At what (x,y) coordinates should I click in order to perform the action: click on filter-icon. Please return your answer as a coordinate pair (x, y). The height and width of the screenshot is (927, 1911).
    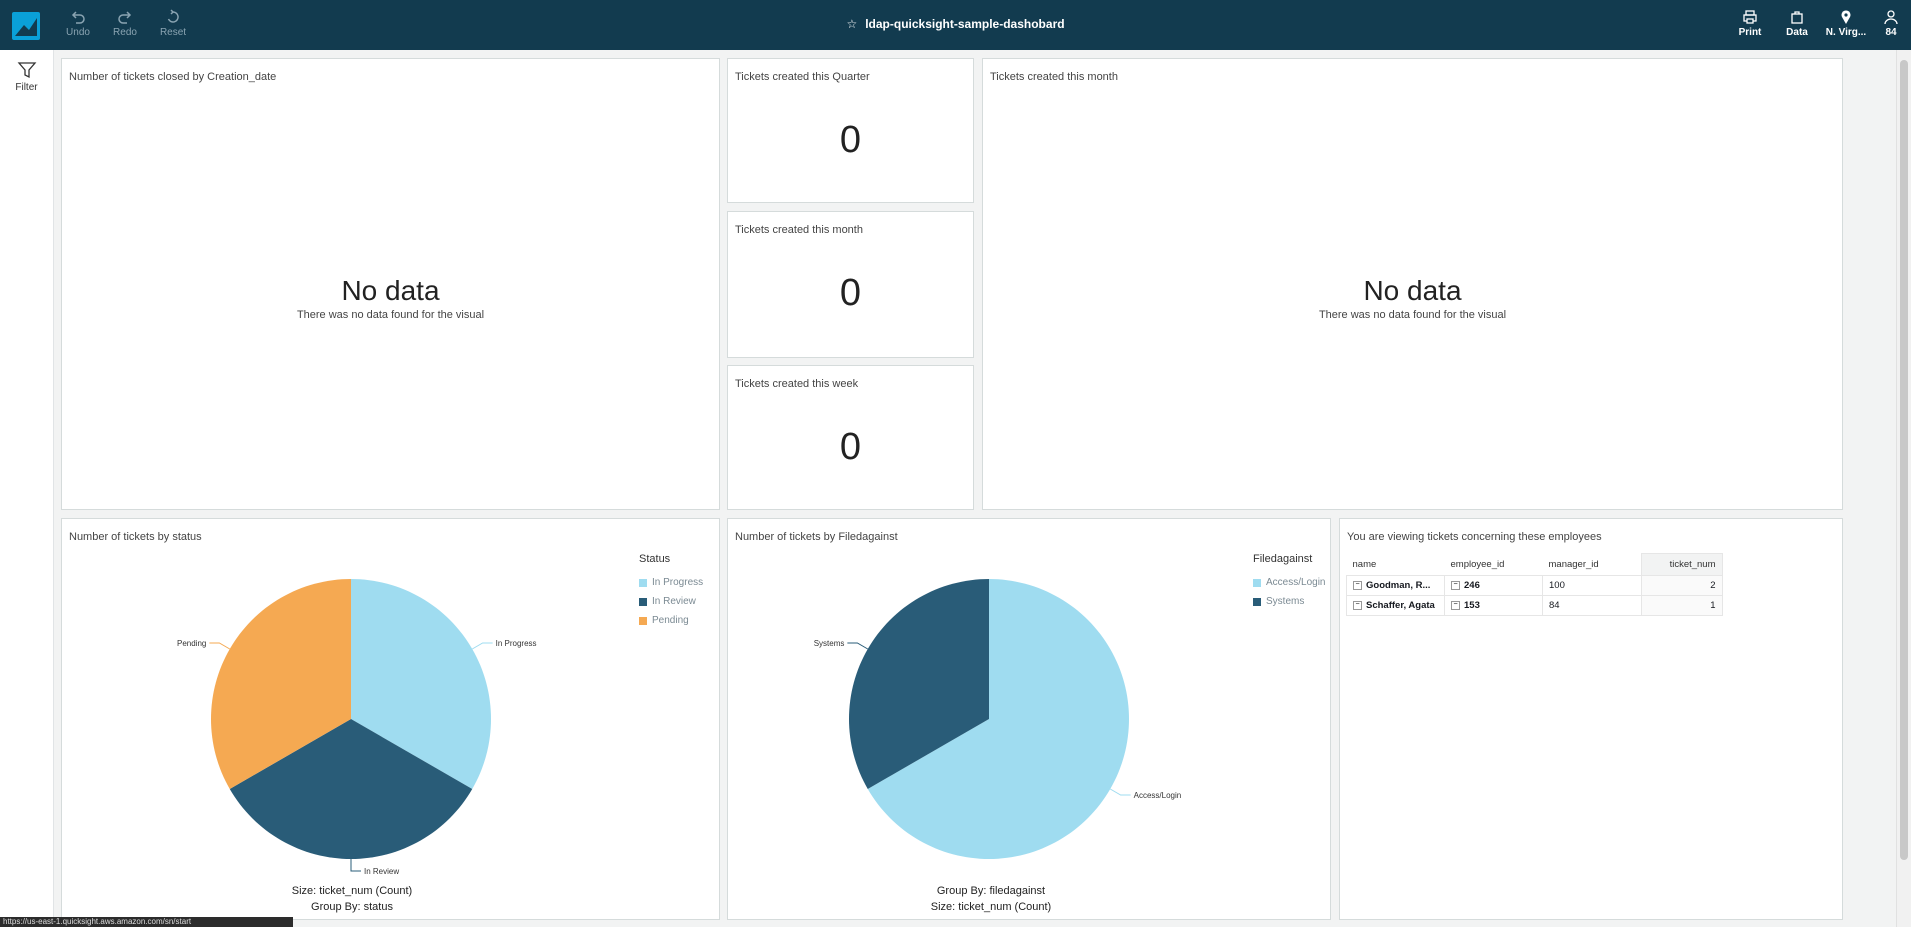
    Looking at the image, I should click on (26, 70).